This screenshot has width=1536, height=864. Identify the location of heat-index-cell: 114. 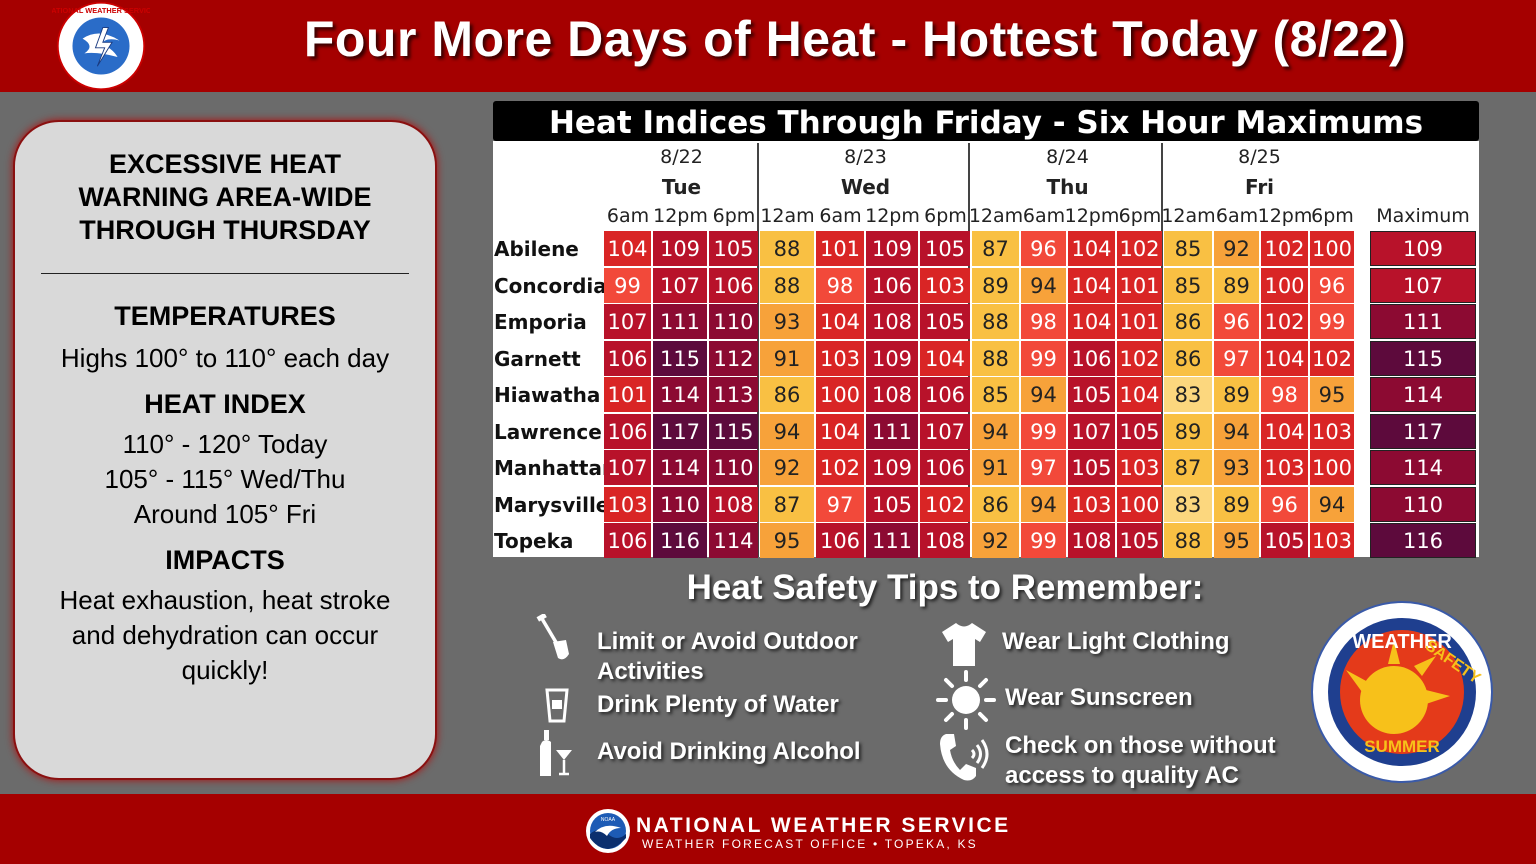
(680, 467).